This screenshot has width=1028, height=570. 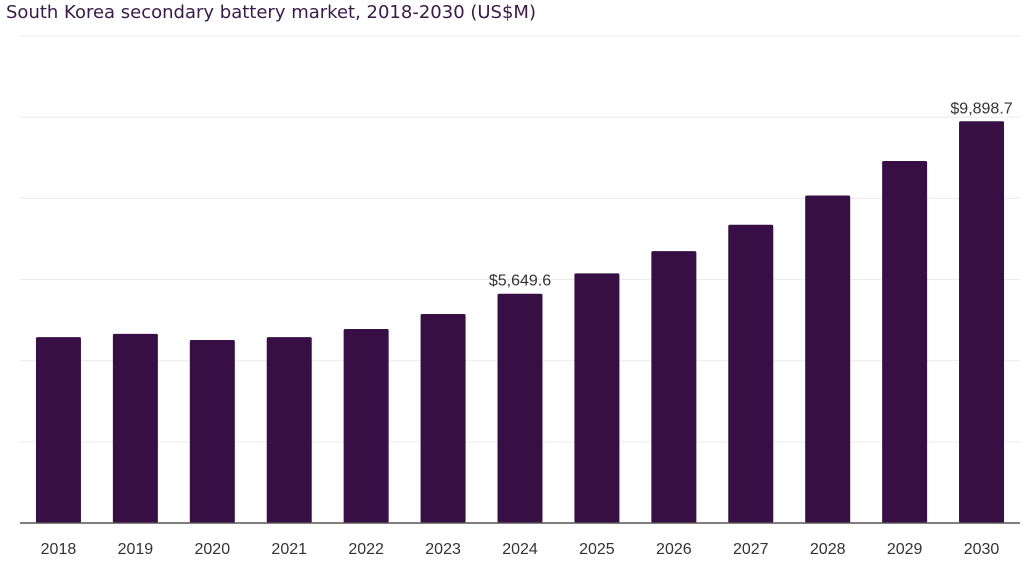 What do you see at coordinates (443, 418) in the screenshot?
I see `bar-2023` at bounding box center [443, 418].